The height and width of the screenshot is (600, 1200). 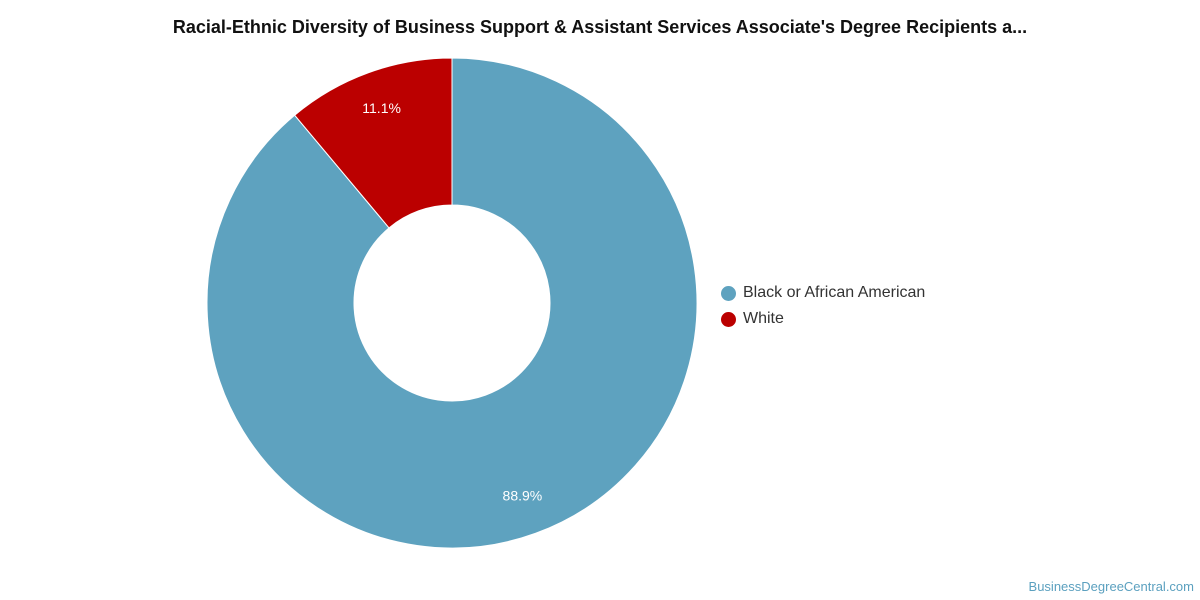 What do you see at coordinates (381, 108) in the screenshot?
I see `data-label-white: 11.1%` at bounding box center [381, 108].